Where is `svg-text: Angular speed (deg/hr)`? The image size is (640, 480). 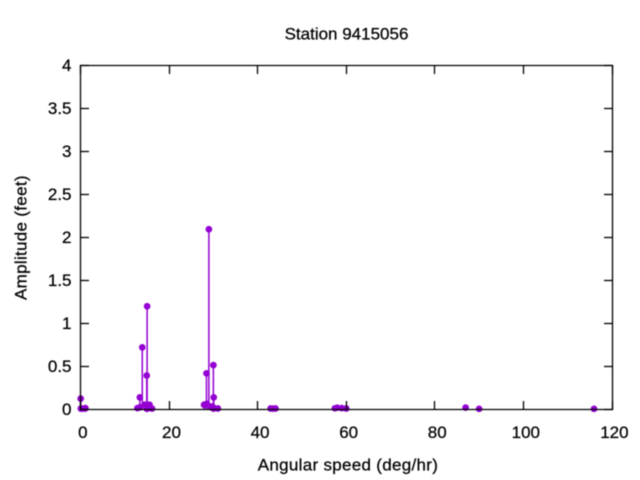
svg-text: Angular speed (deg/hr) is located at coordinates (348, 465).